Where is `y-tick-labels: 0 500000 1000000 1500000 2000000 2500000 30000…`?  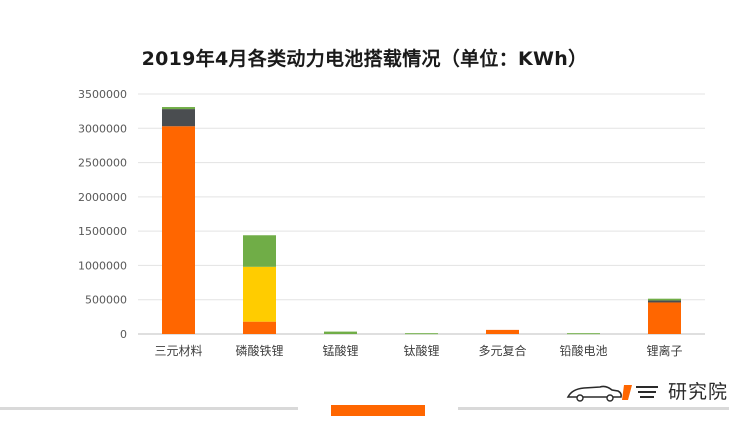 y-tick-labels: 0 500000 1000000 1500000 2000000 2500000 30000… is located at coordinates (102, 214).